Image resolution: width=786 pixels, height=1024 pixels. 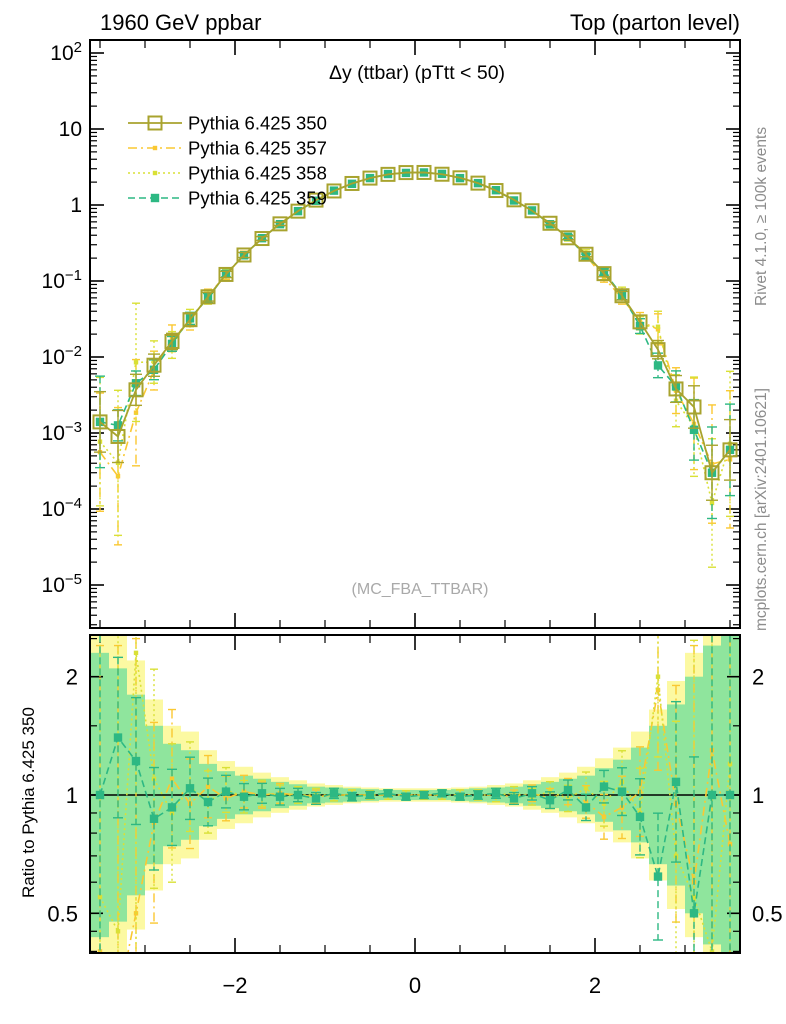 What do you see at coordinates (66, 52) in the screenshot?
I see `main-y-tick-label: 10²` at bounding box center [66, 52].